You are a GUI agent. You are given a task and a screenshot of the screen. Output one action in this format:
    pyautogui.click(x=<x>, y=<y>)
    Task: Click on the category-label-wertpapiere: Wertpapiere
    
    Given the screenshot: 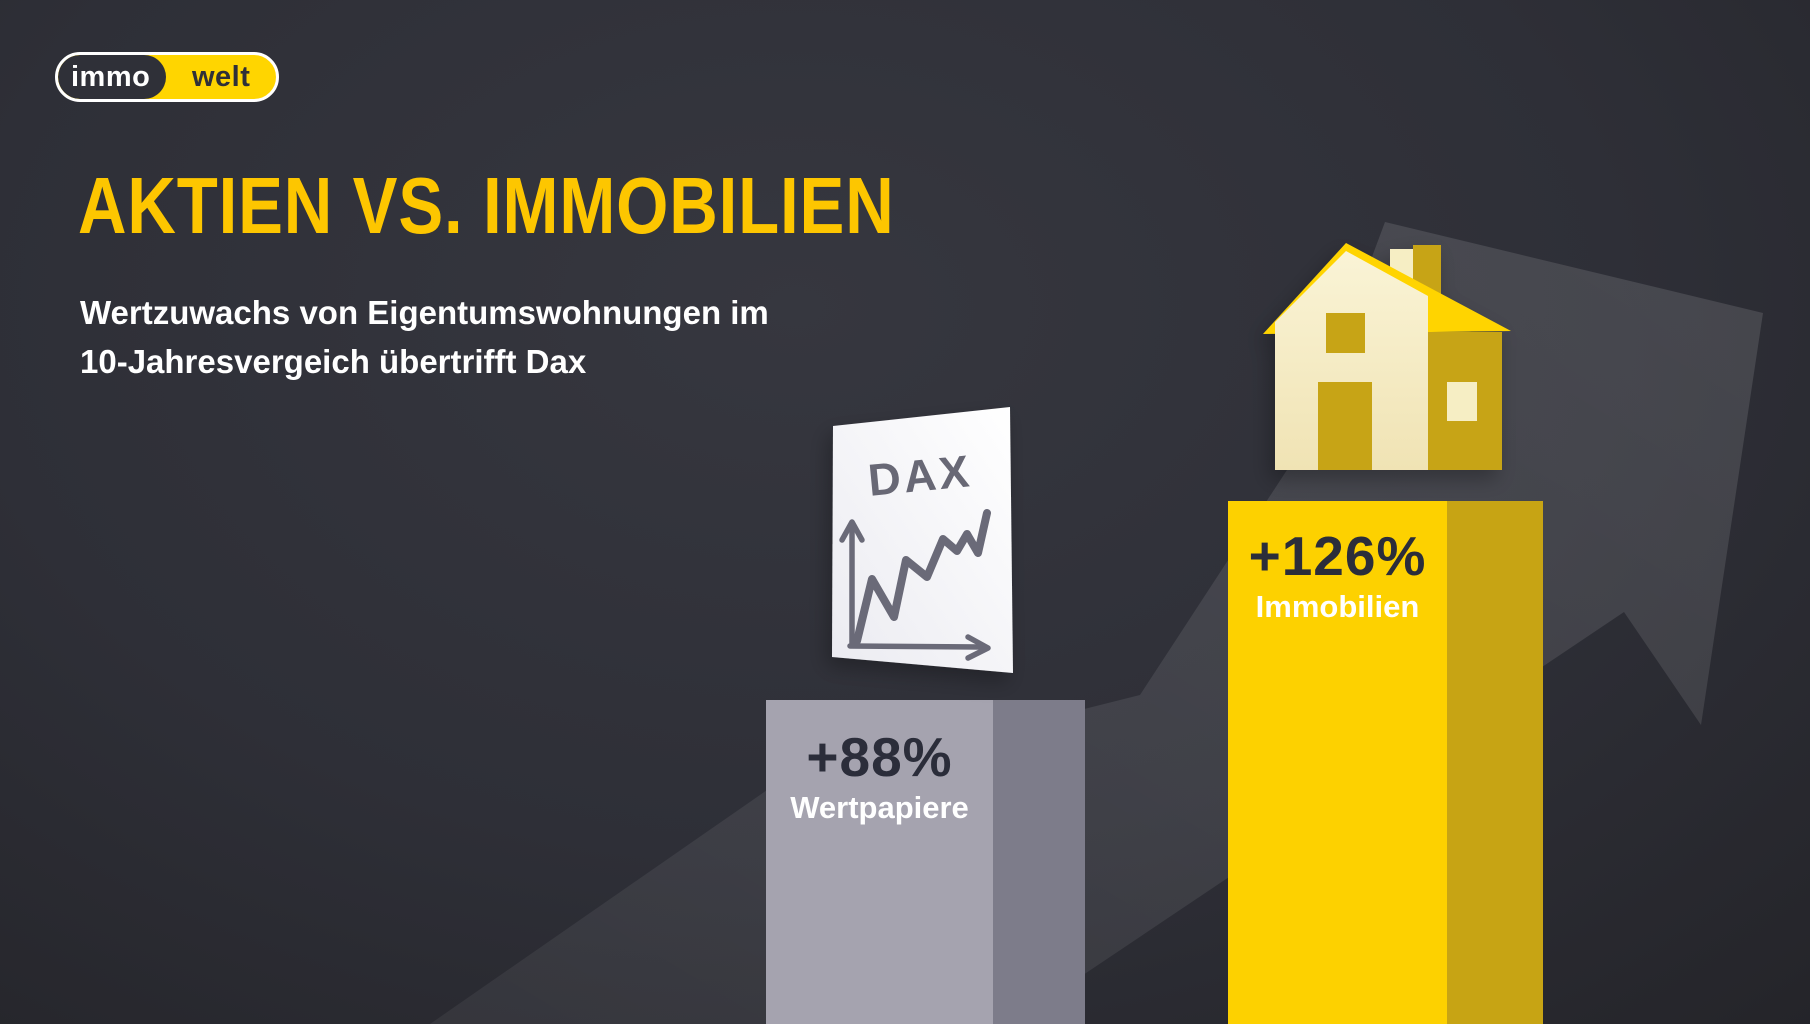 What is the action you would take?
    pyautogui.click(x=879, y=807)
    